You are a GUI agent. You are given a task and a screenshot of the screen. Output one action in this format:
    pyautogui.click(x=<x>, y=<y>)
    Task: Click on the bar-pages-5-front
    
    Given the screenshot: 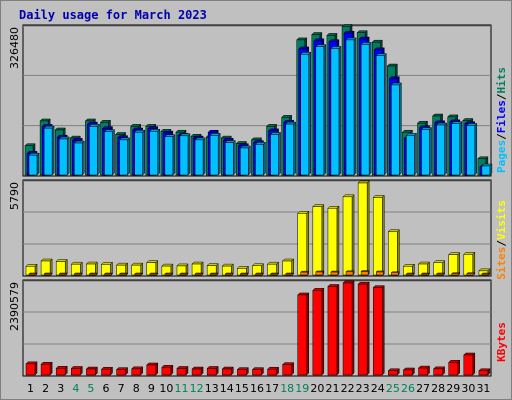 What is the action you would take?
    pyautogui.click(x=93, y=151)
    